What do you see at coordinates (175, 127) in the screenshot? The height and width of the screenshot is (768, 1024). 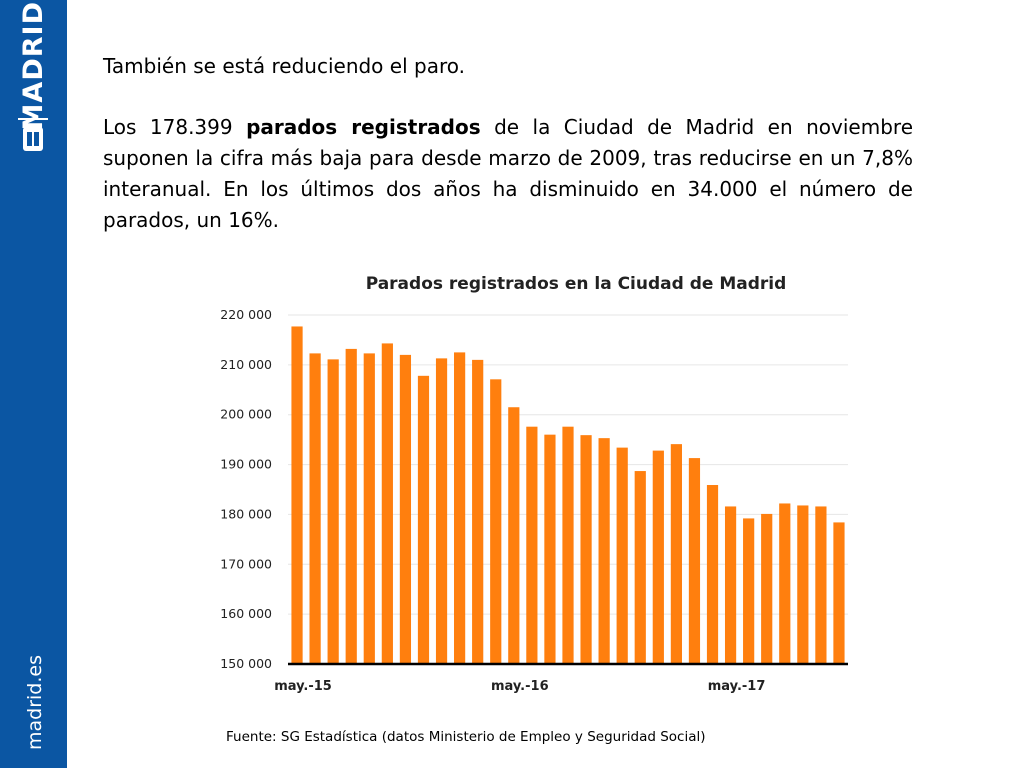 I see `paragraph-start: Los 178.399` at bounding box center [175, 127].